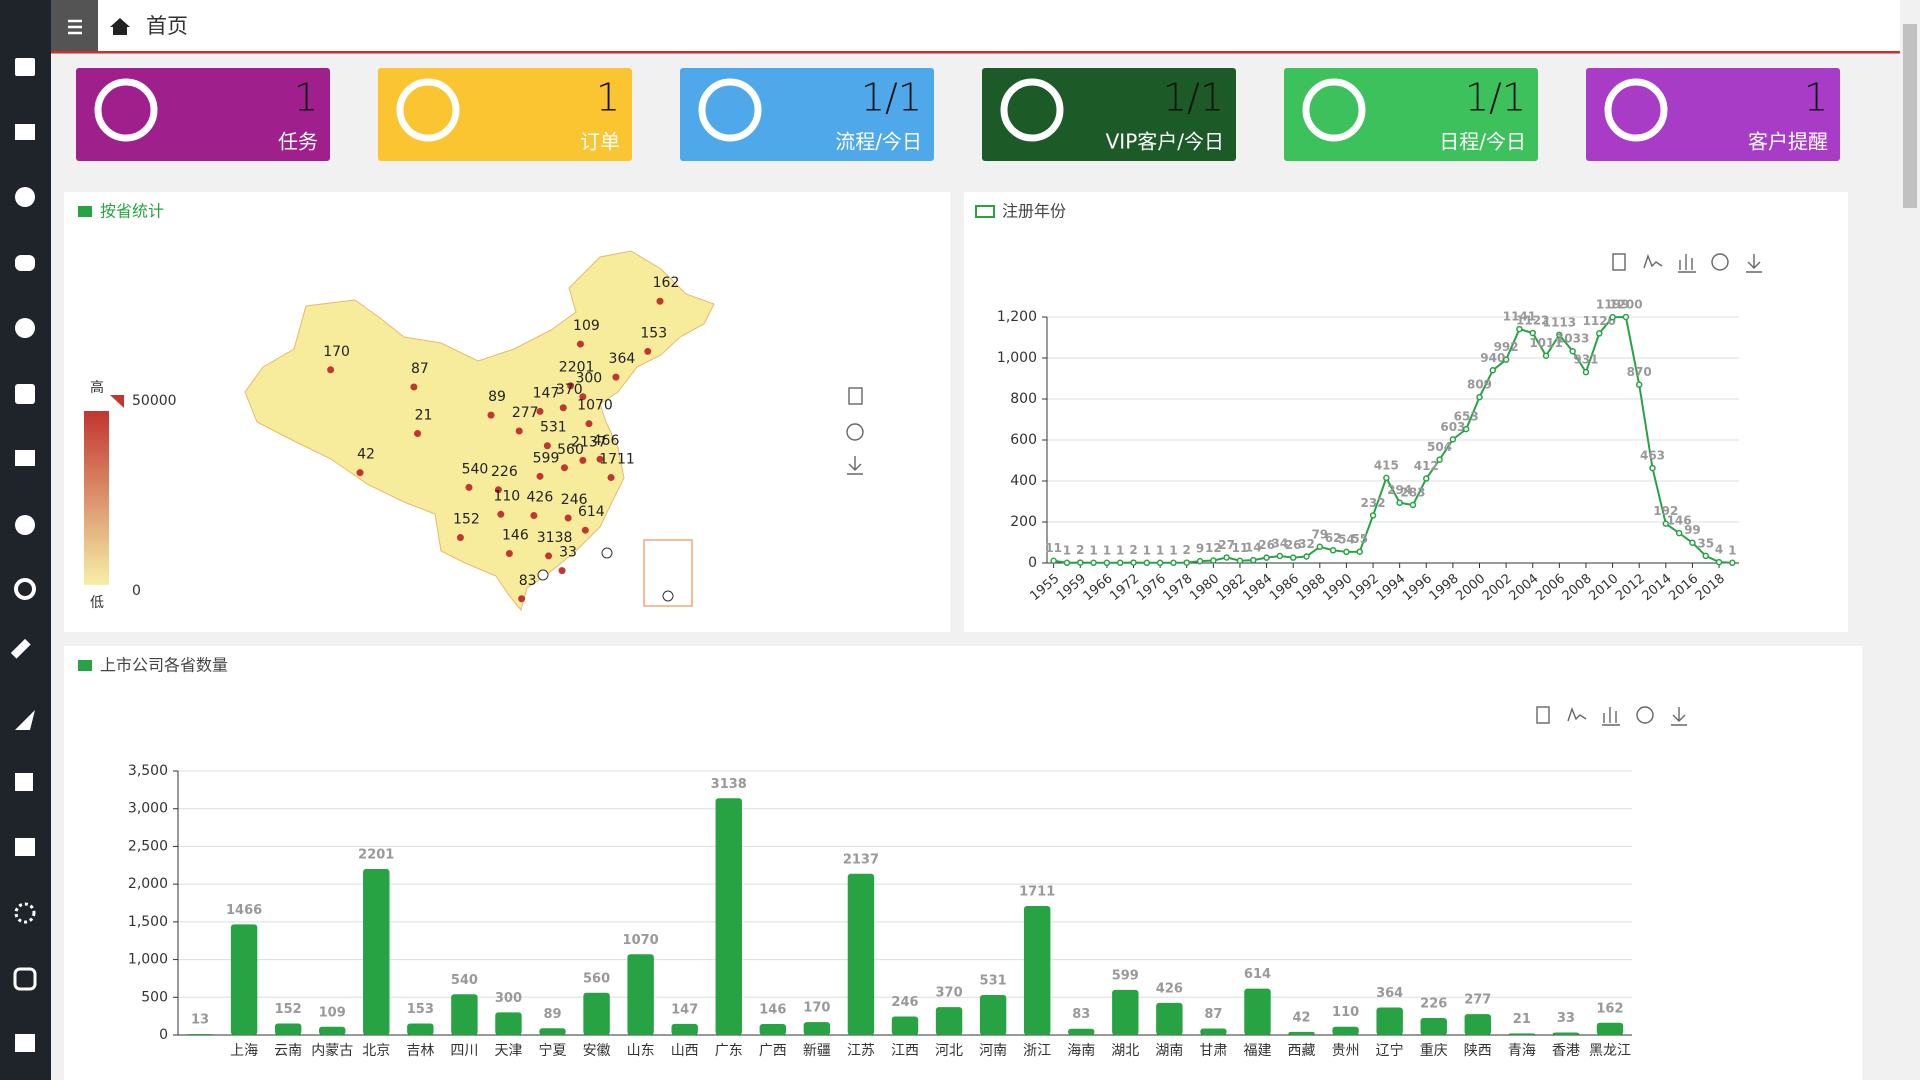 Image resolution: width=1920 pixels, height=1080 pixels. Describe the element at coordinates (773, 1051) in the screenshot. I see `x-tick-label: 广西` at that location.